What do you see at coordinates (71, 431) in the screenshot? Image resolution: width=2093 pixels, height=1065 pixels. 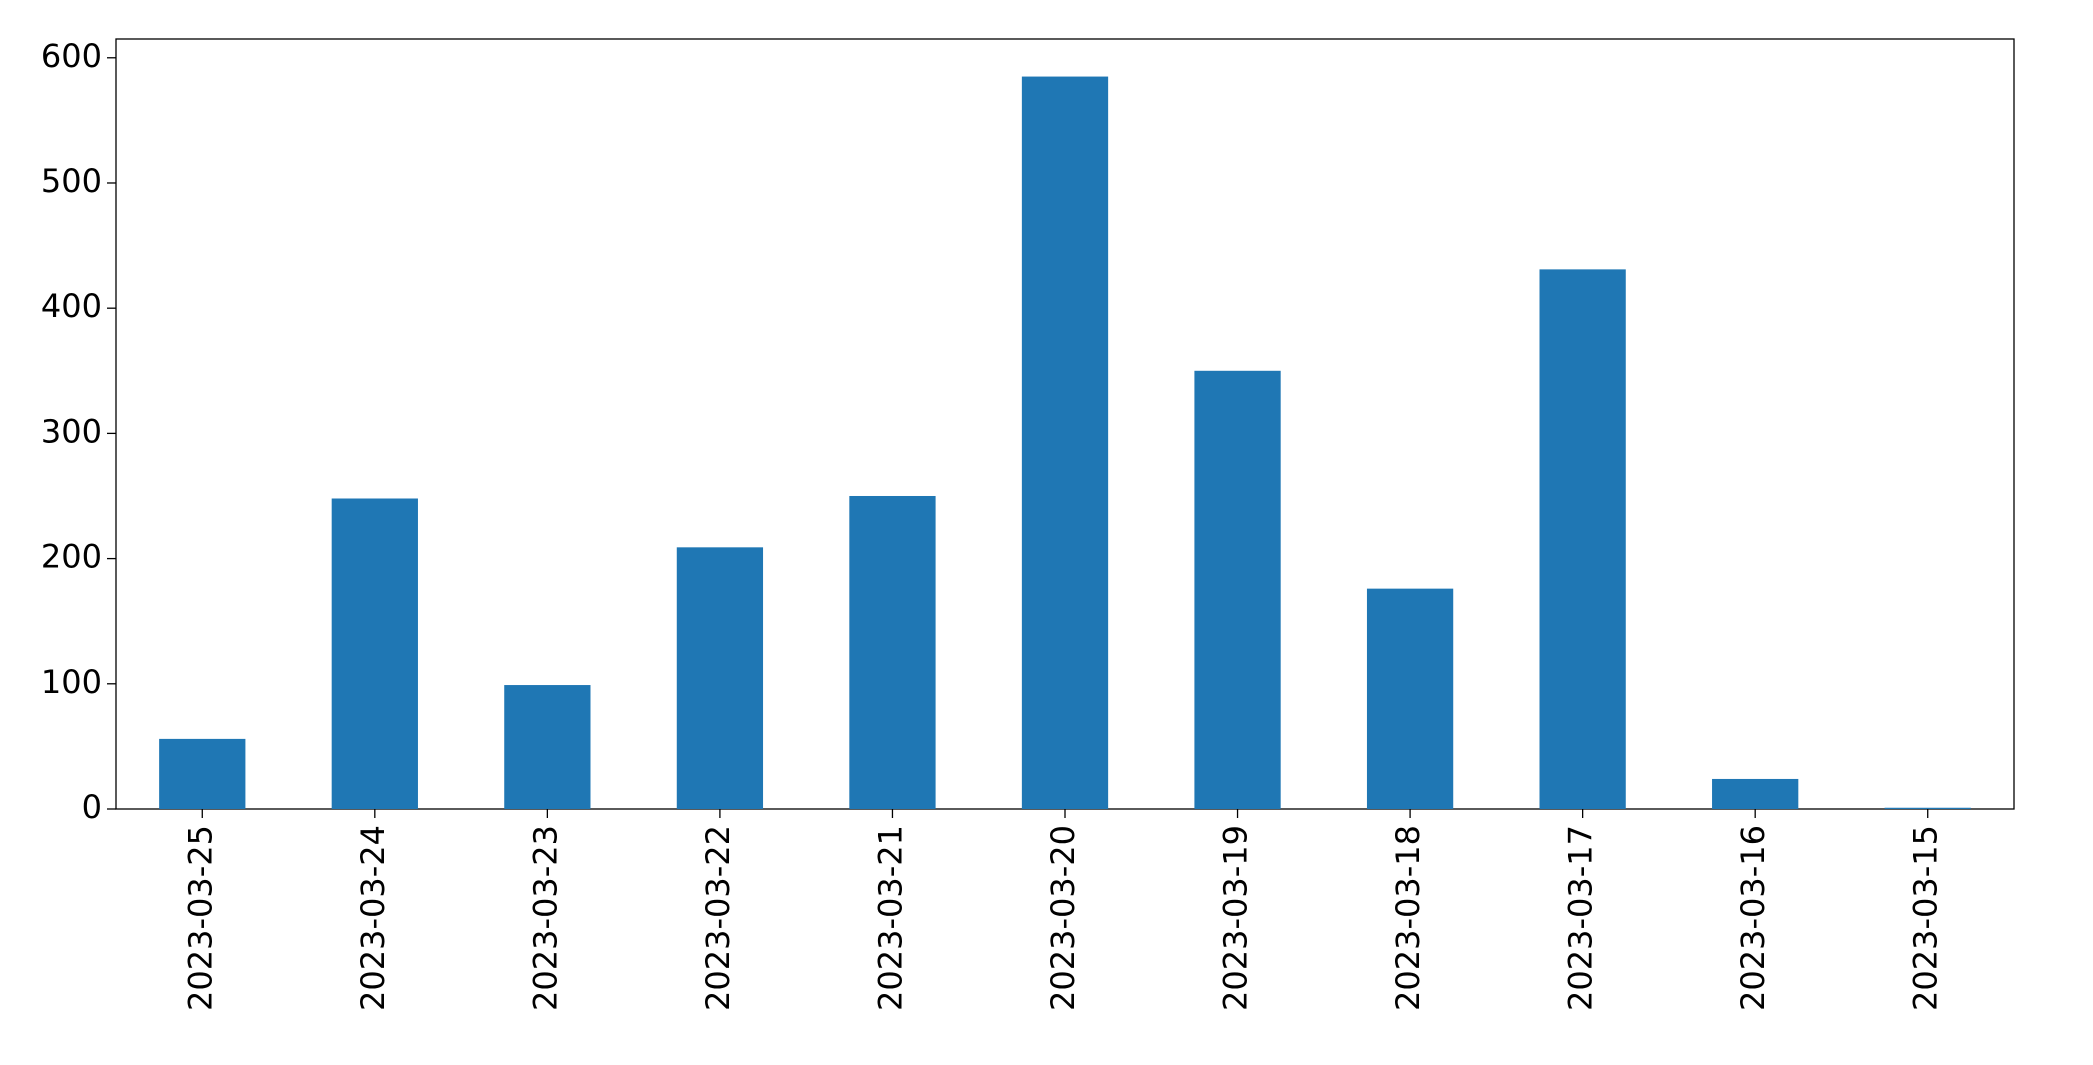 I see `y-tick-label: 300` at bounding box center [71, 431].